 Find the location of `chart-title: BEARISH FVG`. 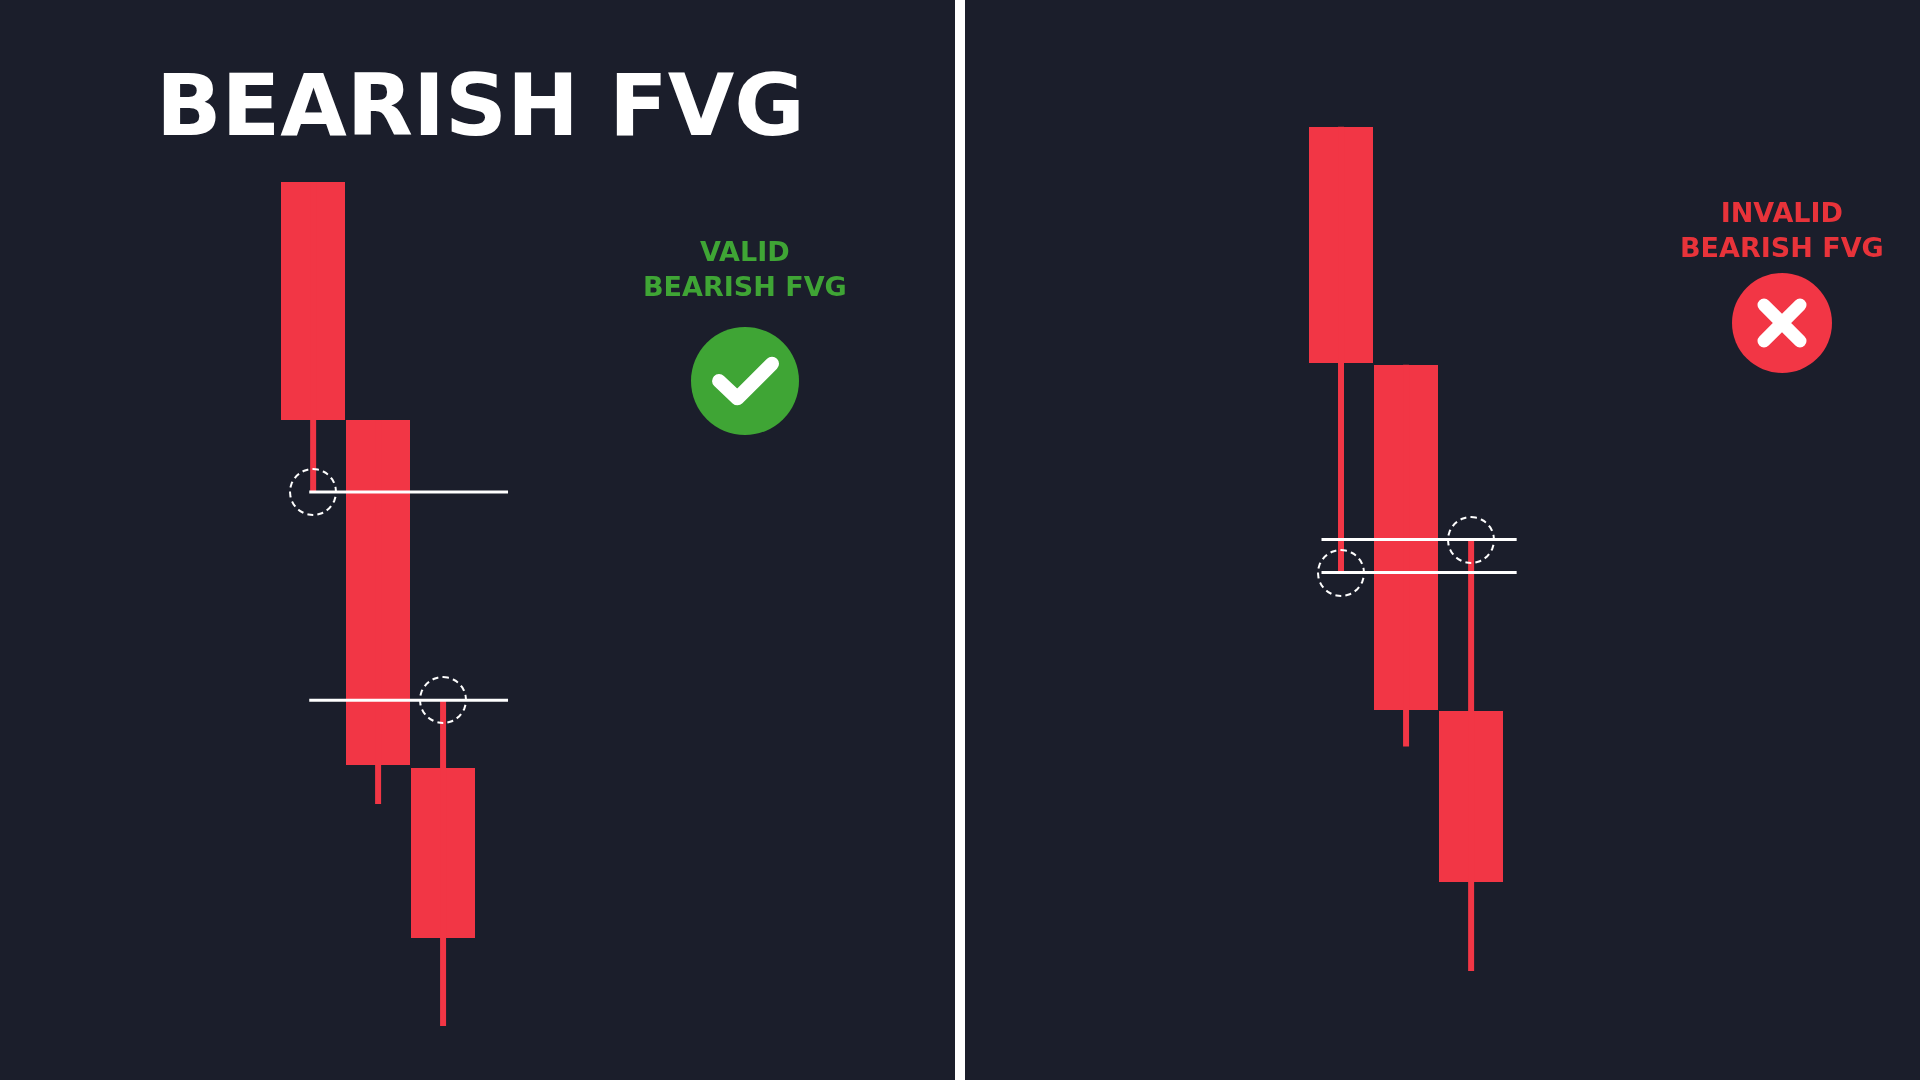

chart-title: BEARISH FVG is located at coordinates (480, 105).